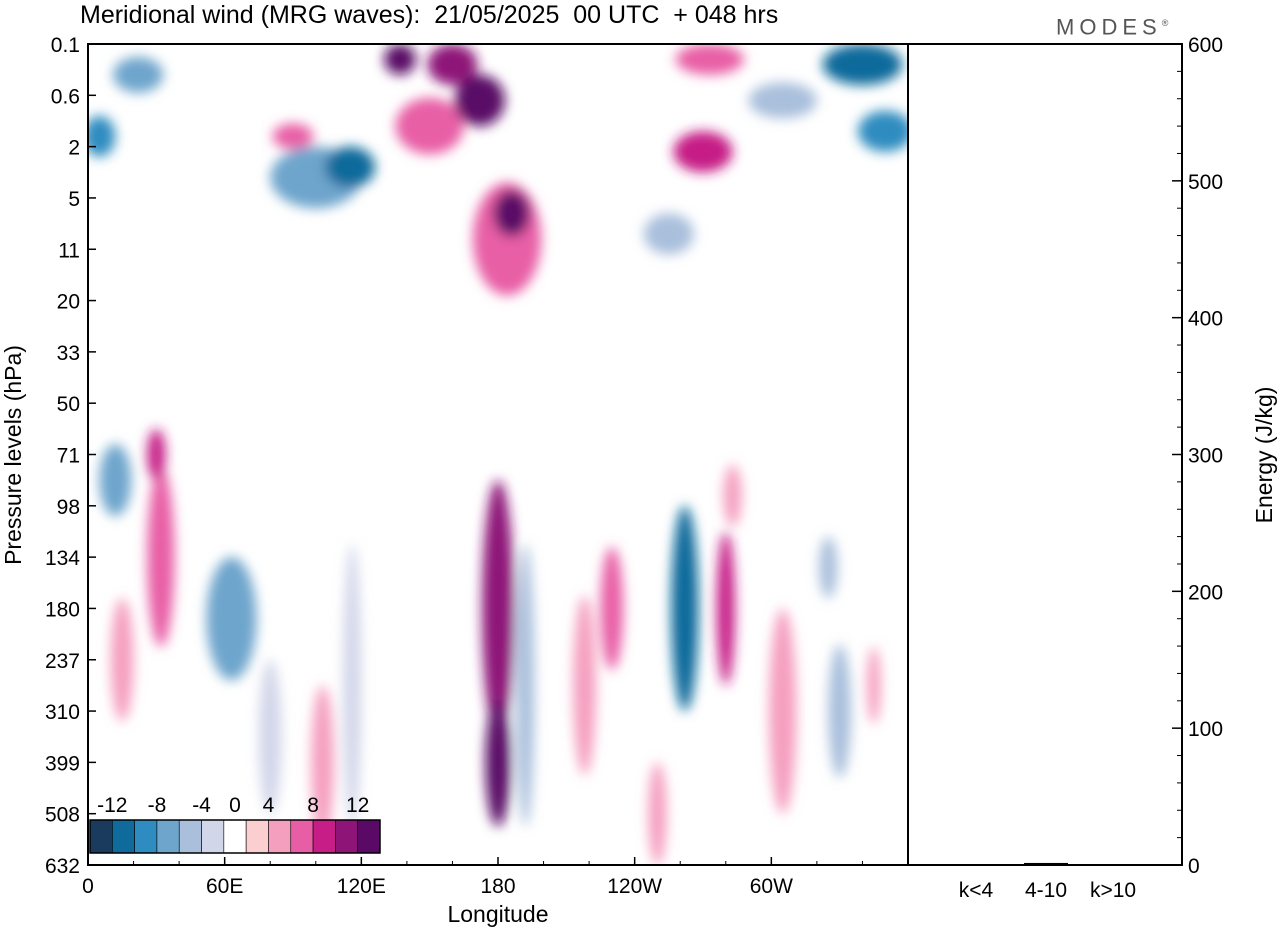 The height and width of the screenshot is (930, 1280). What do you see at coordinates (1264, 455) in the screenshot?
I see `energy-axis-label: Energy (J/kg)` at bounding box center [1264, 455].